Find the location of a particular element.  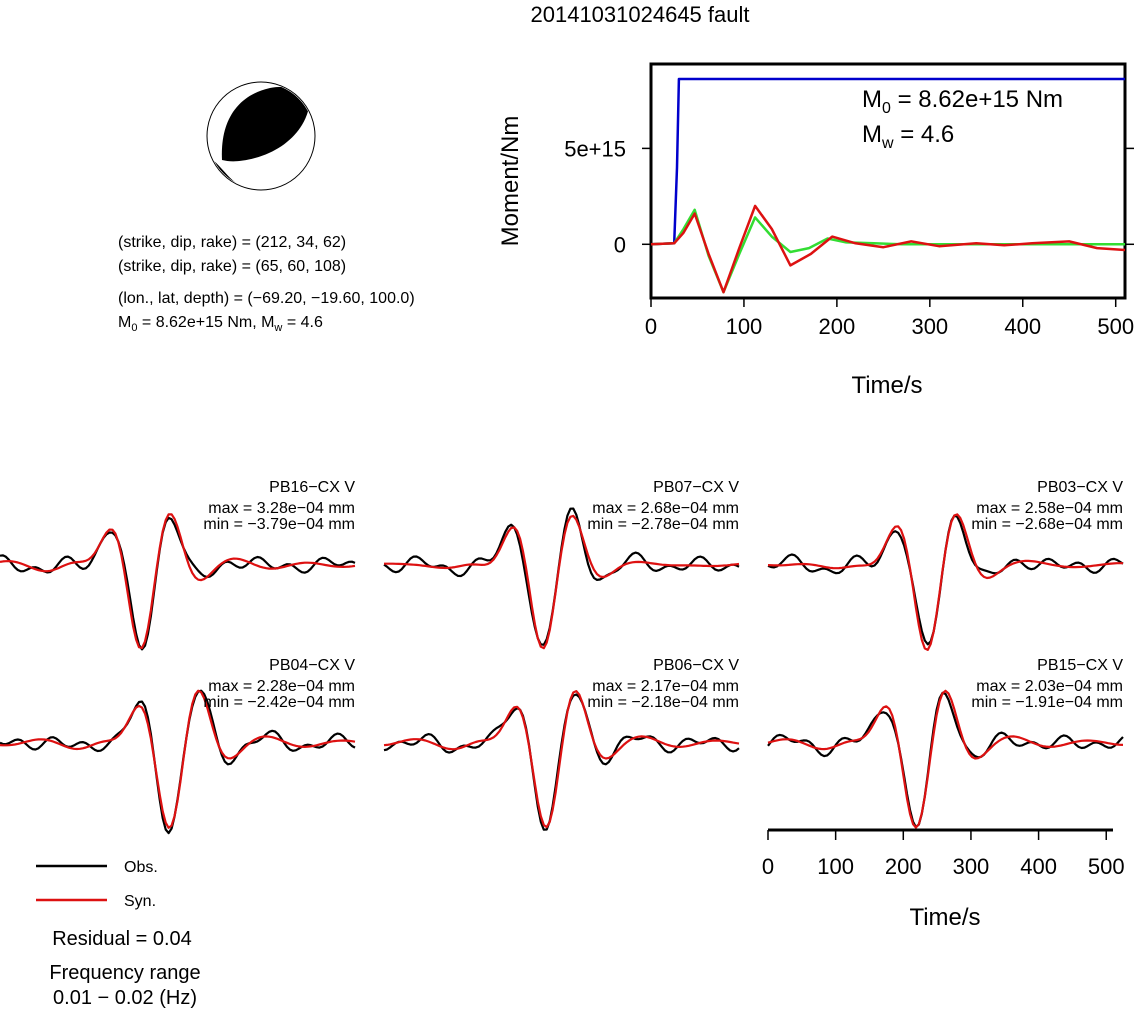

moment-plot-frame is located at coordinates (888, 181).